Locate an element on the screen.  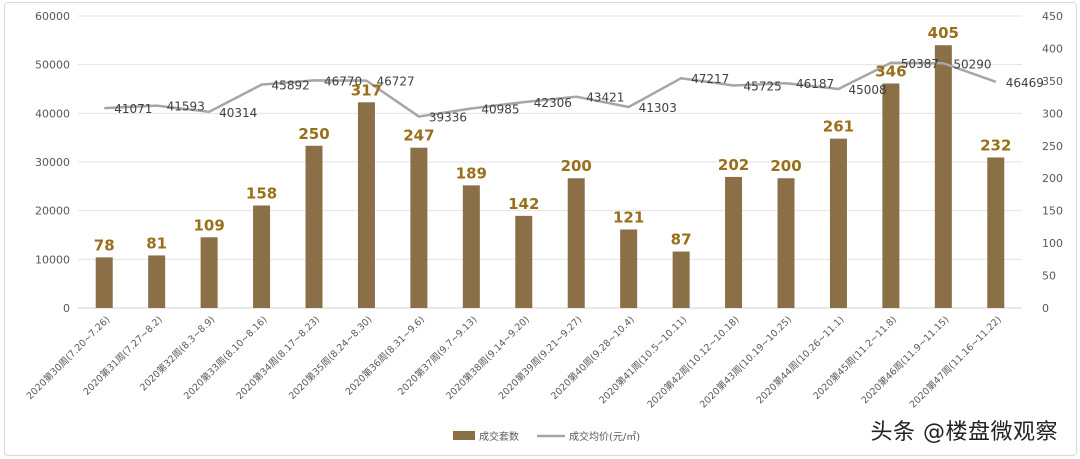
bar-data-label: 405 is located at coordinates (943, 33).